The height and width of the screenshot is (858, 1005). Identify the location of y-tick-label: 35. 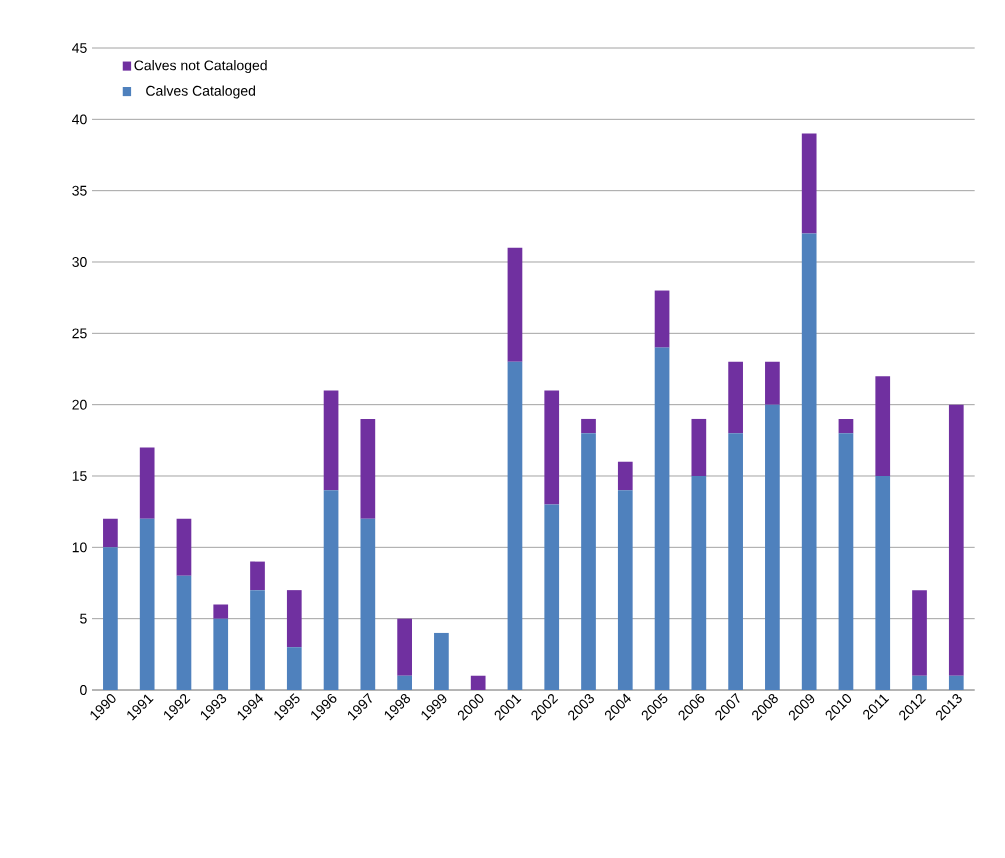
(79, 190).